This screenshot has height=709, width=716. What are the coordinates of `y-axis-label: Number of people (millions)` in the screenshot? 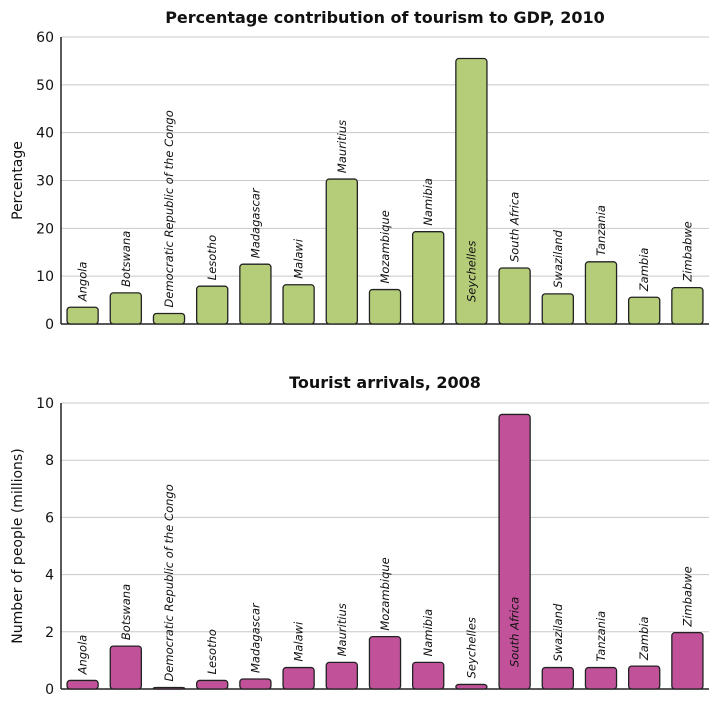 It's located at (18, 545).